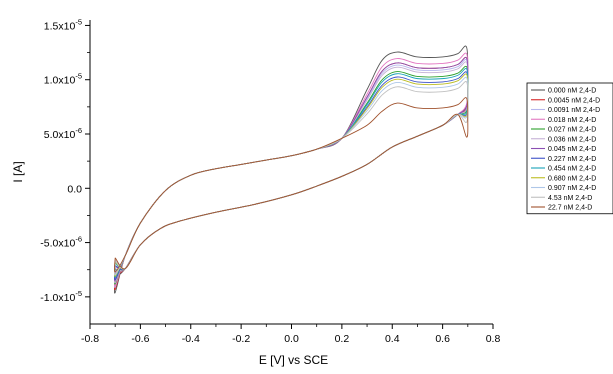 This screenshot has width=613, height=374. I want to click on x-tick-label: 0.2, so click(342, 339).